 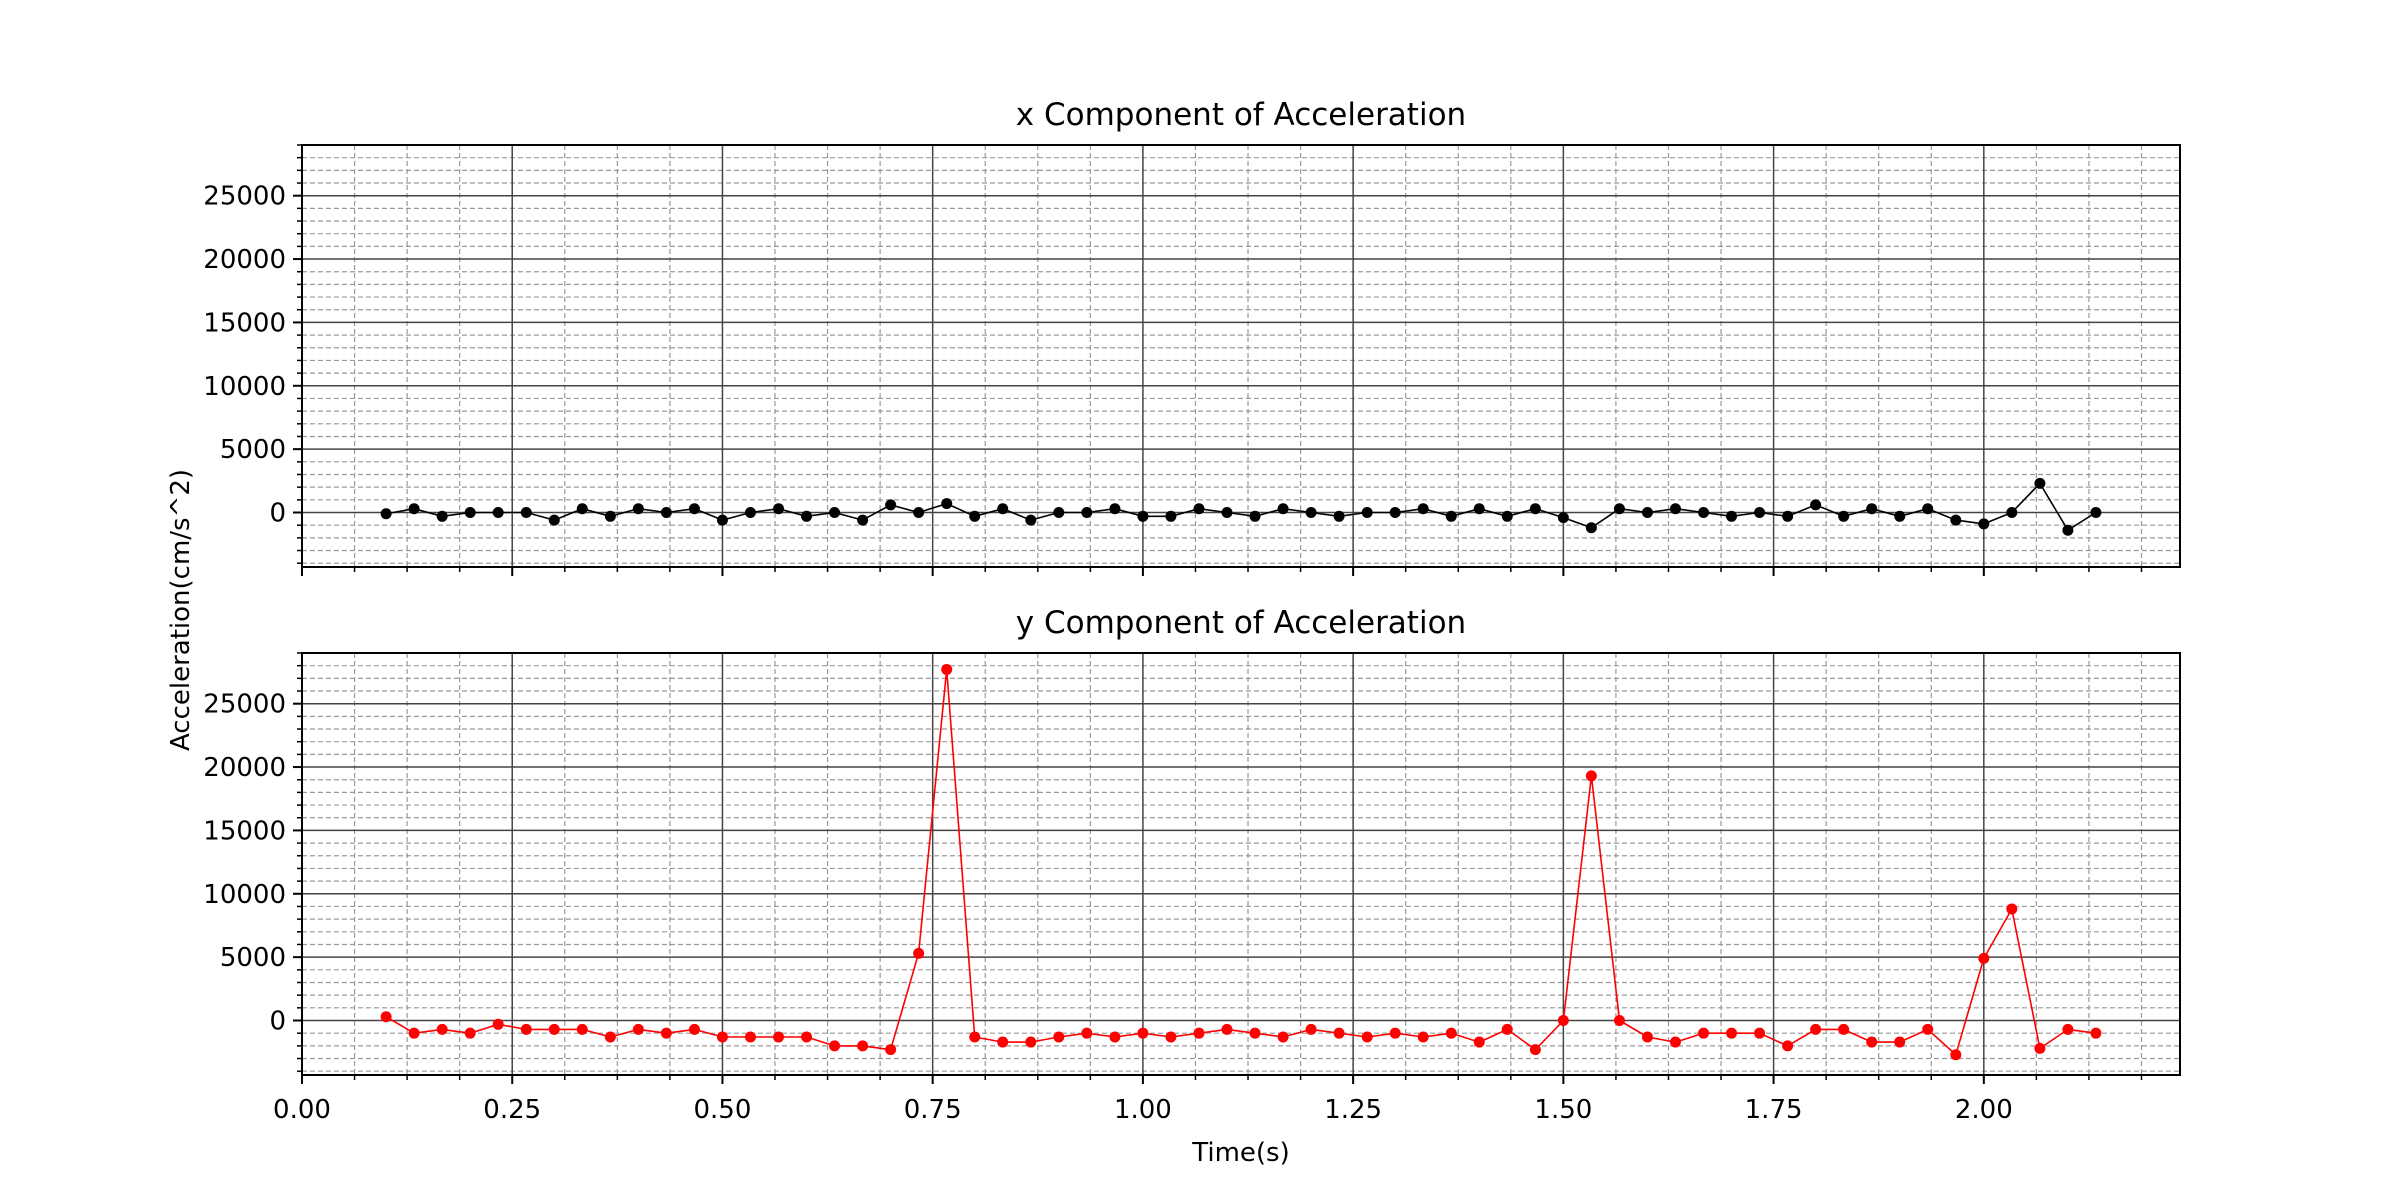 What do you see at coordinates (244, 831) in the screenshot?
I see `y-y-tick-label: 15000` at bounding box center [244, 831].